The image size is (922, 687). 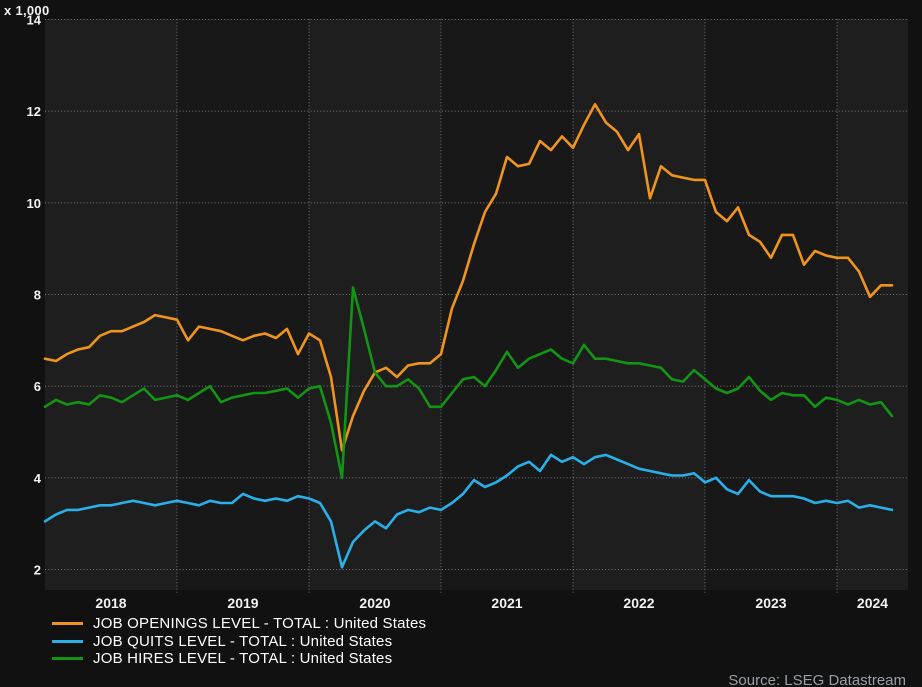 I want to click on y-tick-label: 2, so click(x=37, y=570).